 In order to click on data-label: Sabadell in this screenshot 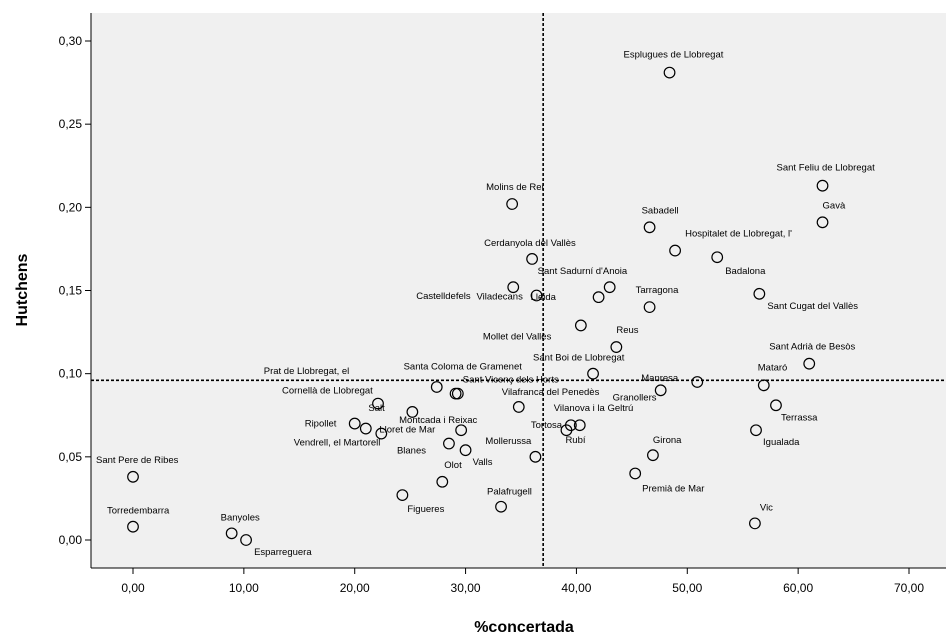, I will do `click(660, 210)`.